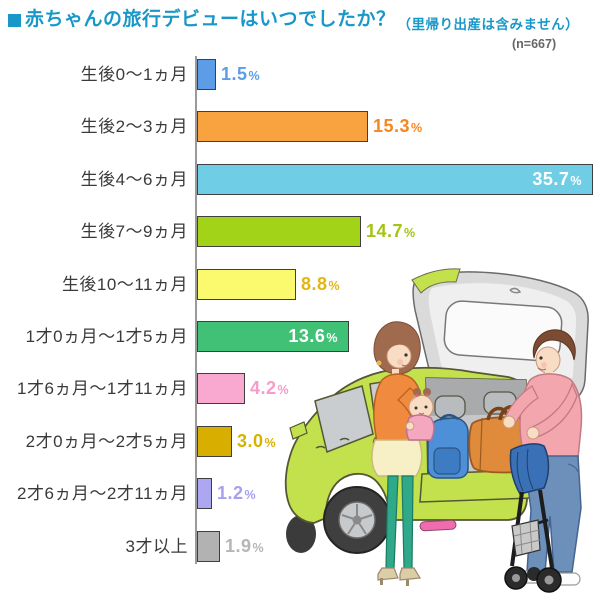 This screenshot has height=608, width=600. I want to click on chart-header: 赤ちゃんの旅行デビューはいつでしたか？ （里帰り出産は含みません）, so click(300, 20).